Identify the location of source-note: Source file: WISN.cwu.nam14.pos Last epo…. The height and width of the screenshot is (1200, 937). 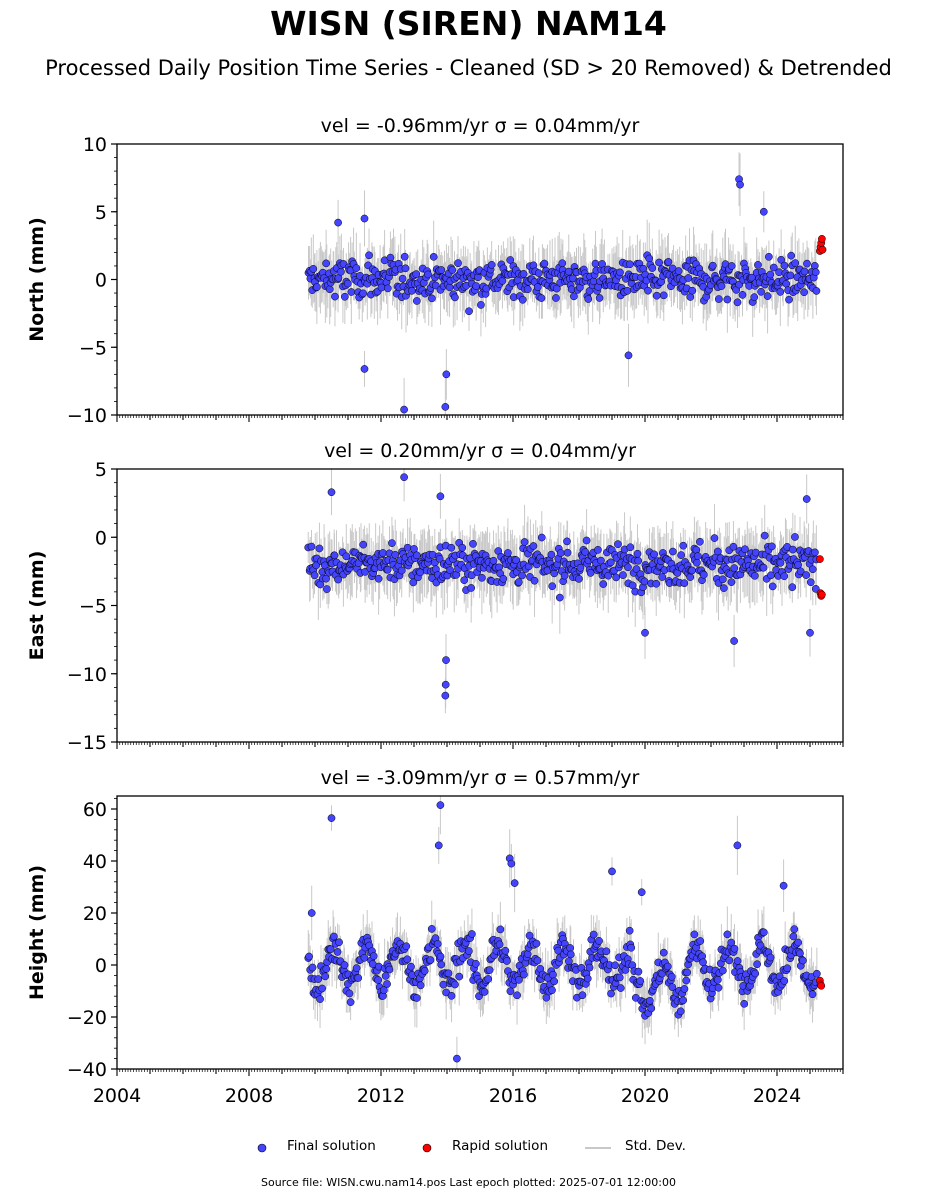
(468, 1182).